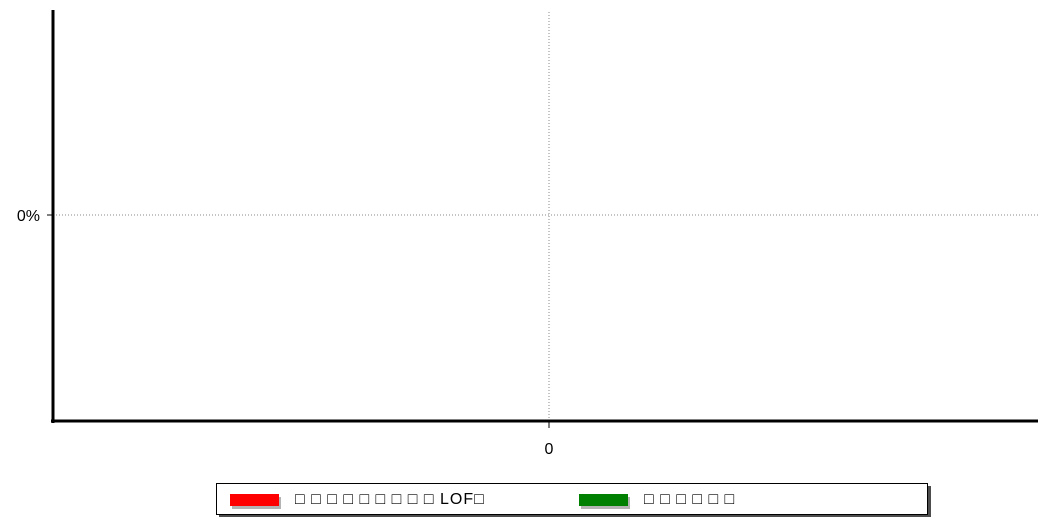 This screenshot has height=517, width=1038. What do you see at coordinates (28, 216) in the screenshot?
I see `y-tick-label: 0%` at bounding box center [28, 216].